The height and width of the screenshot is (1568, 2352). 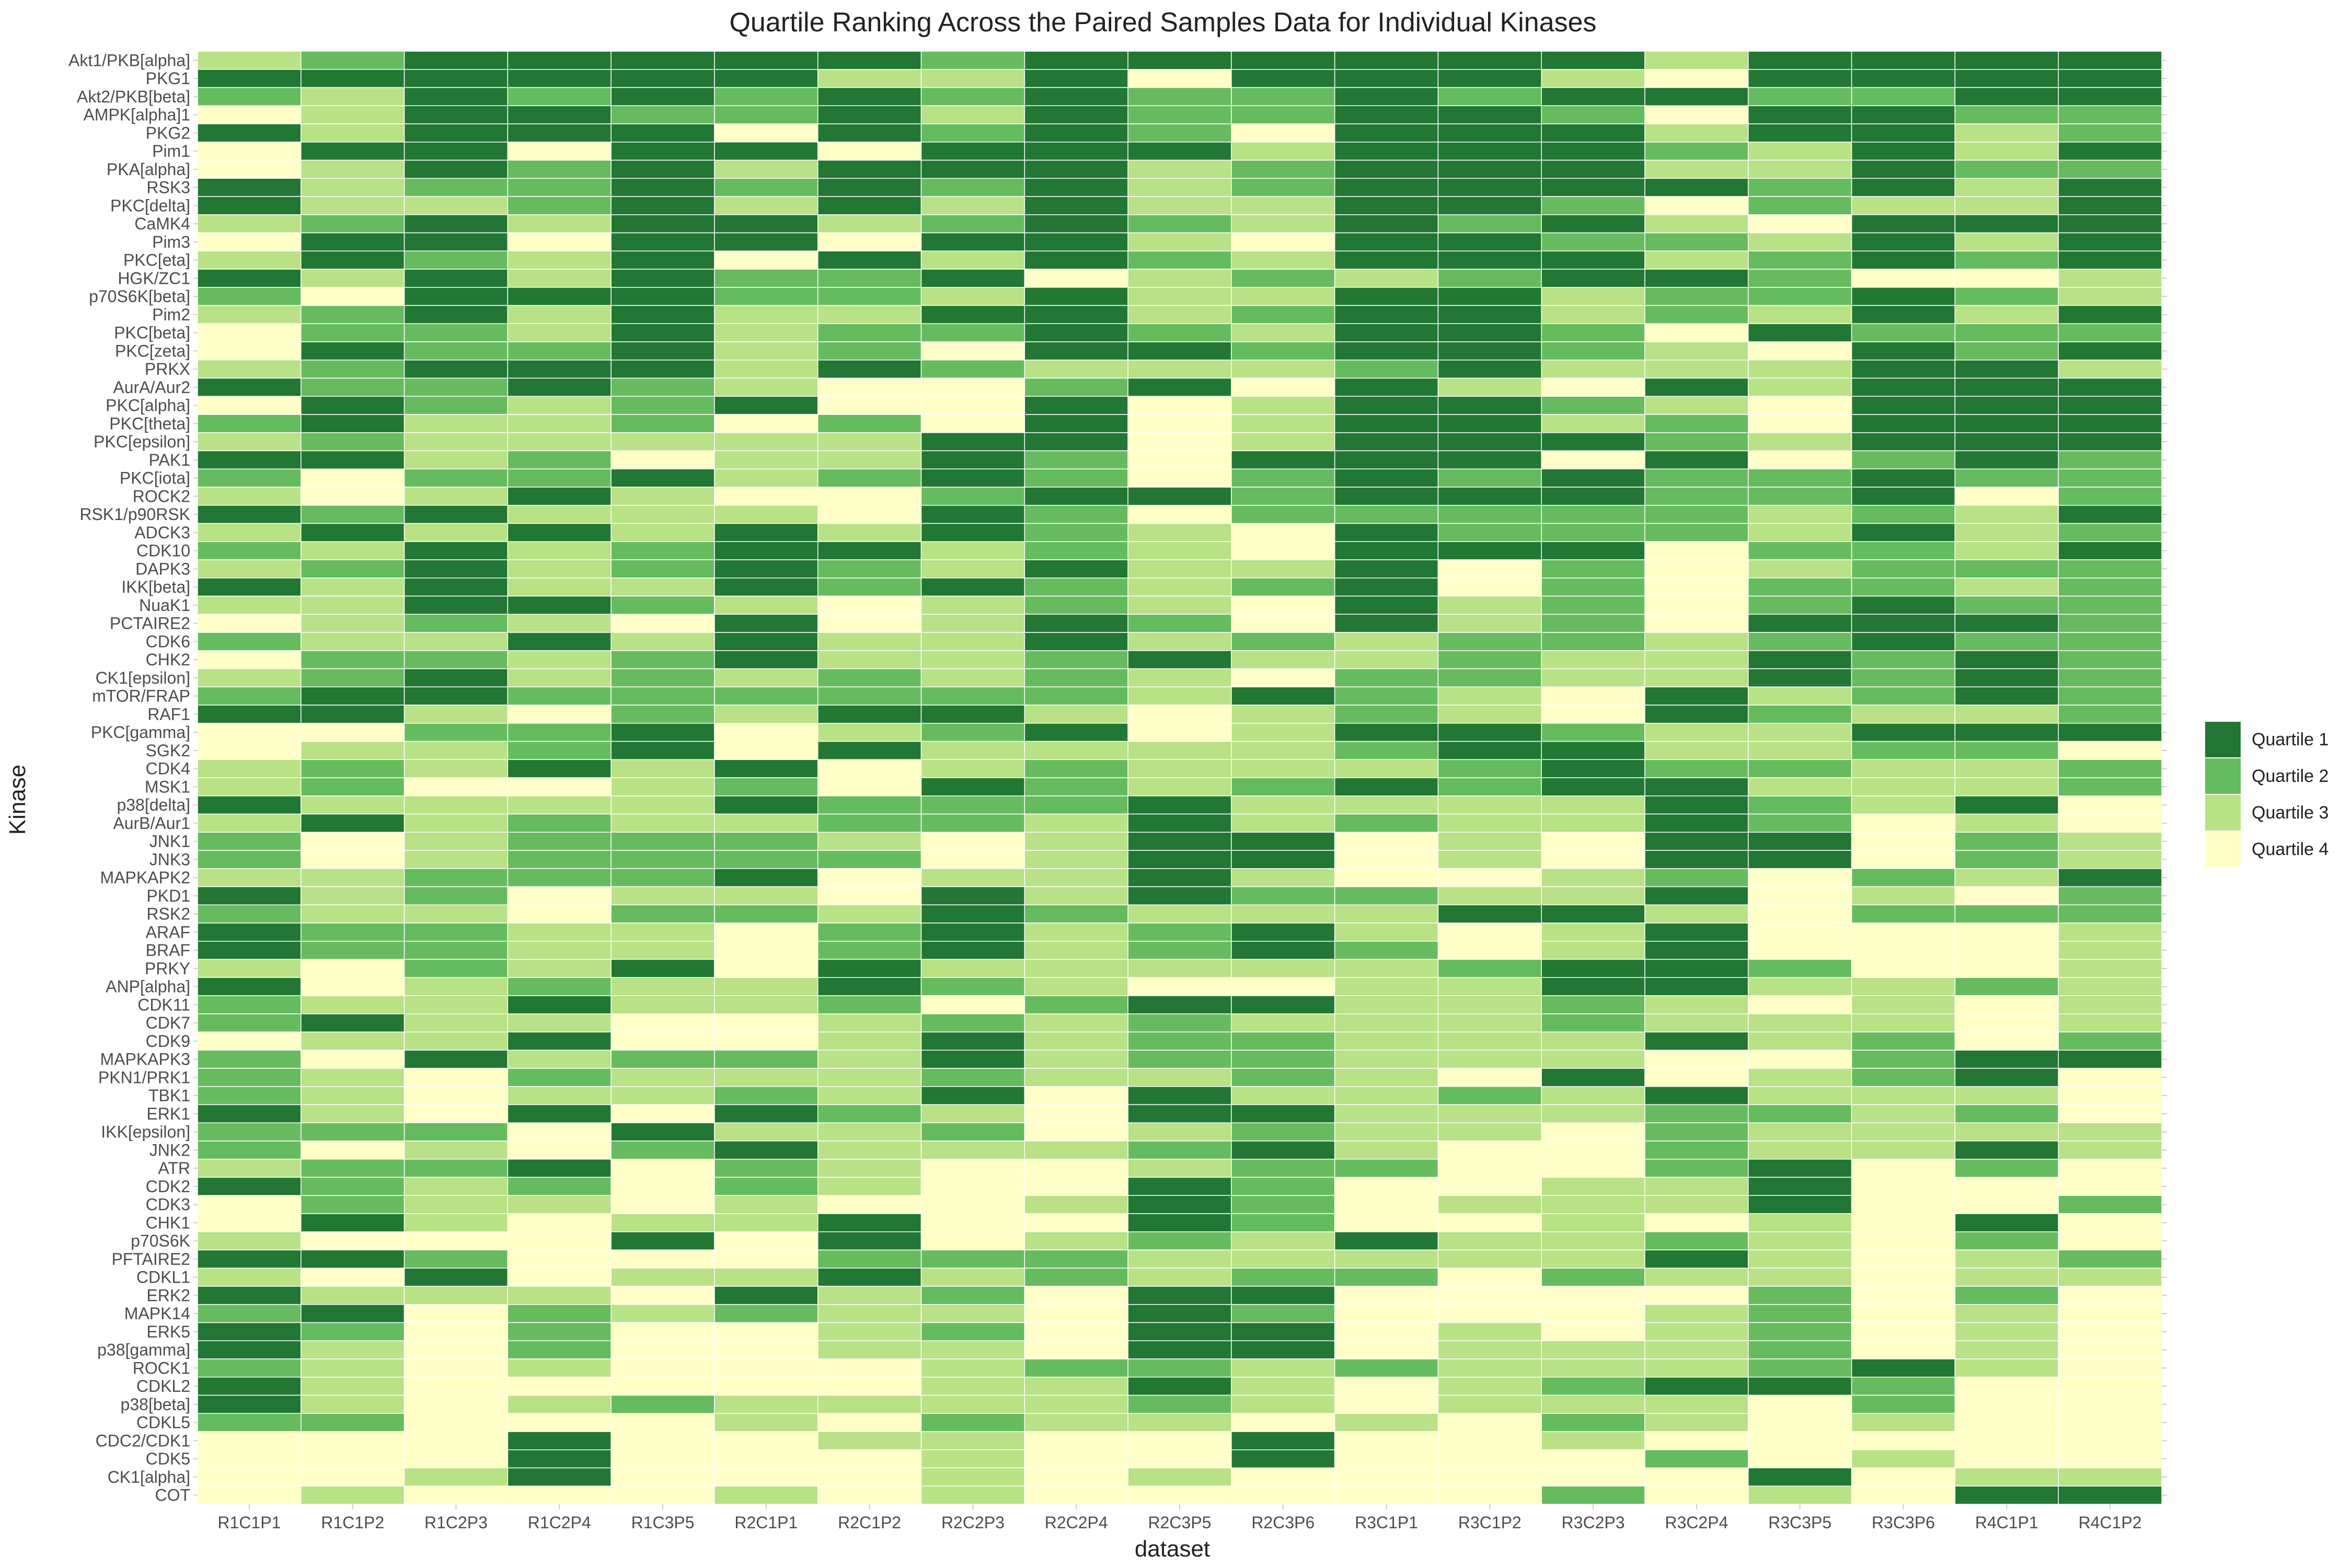 What do you see at coordinates (141, 696) in the screenshot?
I see `y-tick-label: mTOR/FRAP` at bounding box center [141, 696].